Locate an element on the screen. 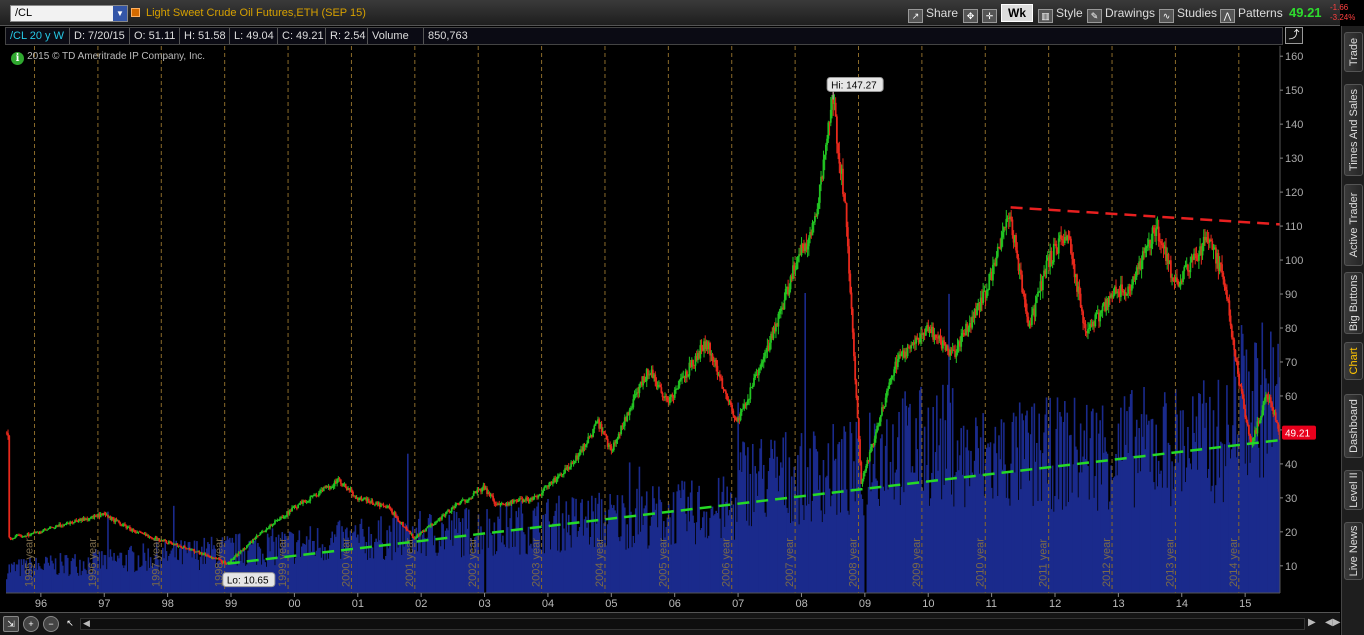 This screenshot has width=1364, height=635. crosshair-button: ✛ is located at coordinates (991, 13).